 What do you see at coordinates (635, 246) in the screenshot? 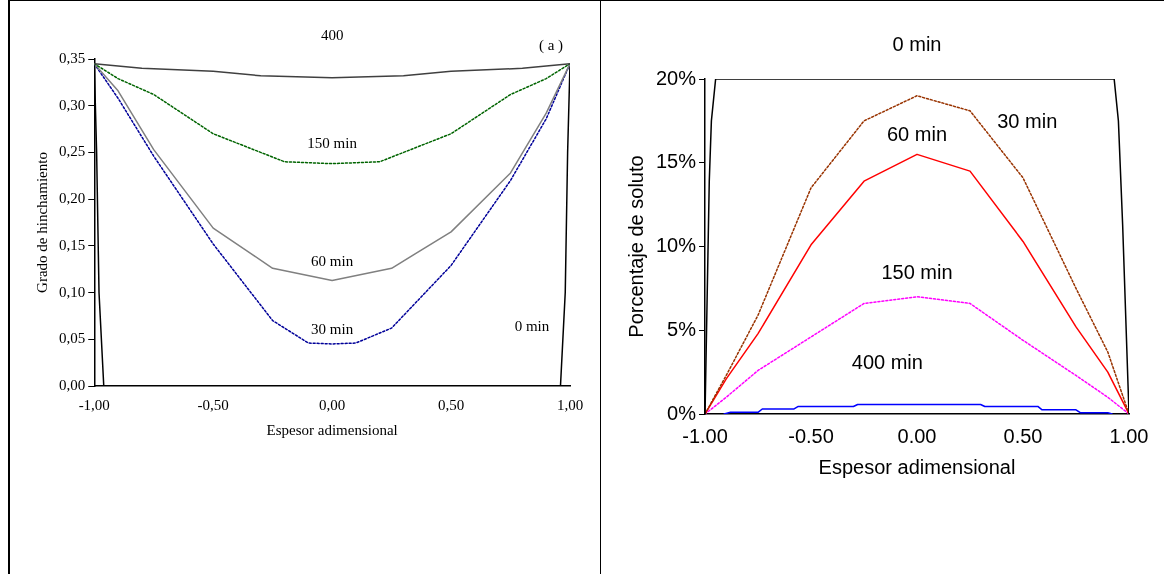
I see `y-axis-title: Porcentaje de soluto` at bounding box center [635, 246].